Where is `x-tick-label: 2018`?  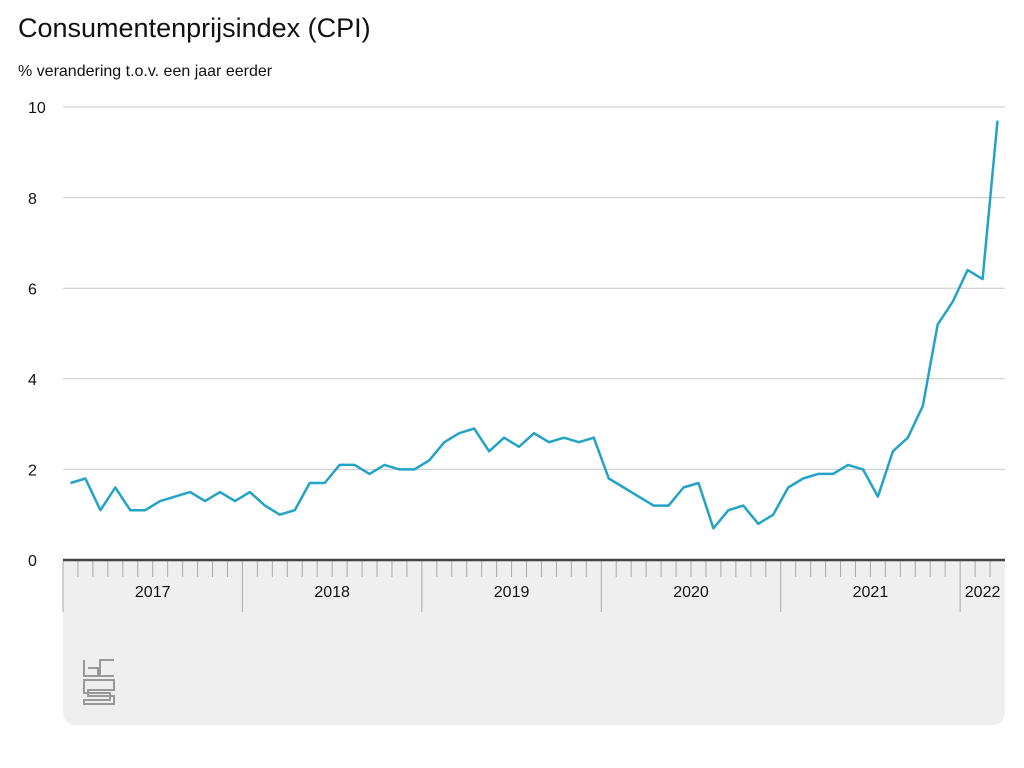
x-tick-label: 2018 is located at coordinates (332, 592).